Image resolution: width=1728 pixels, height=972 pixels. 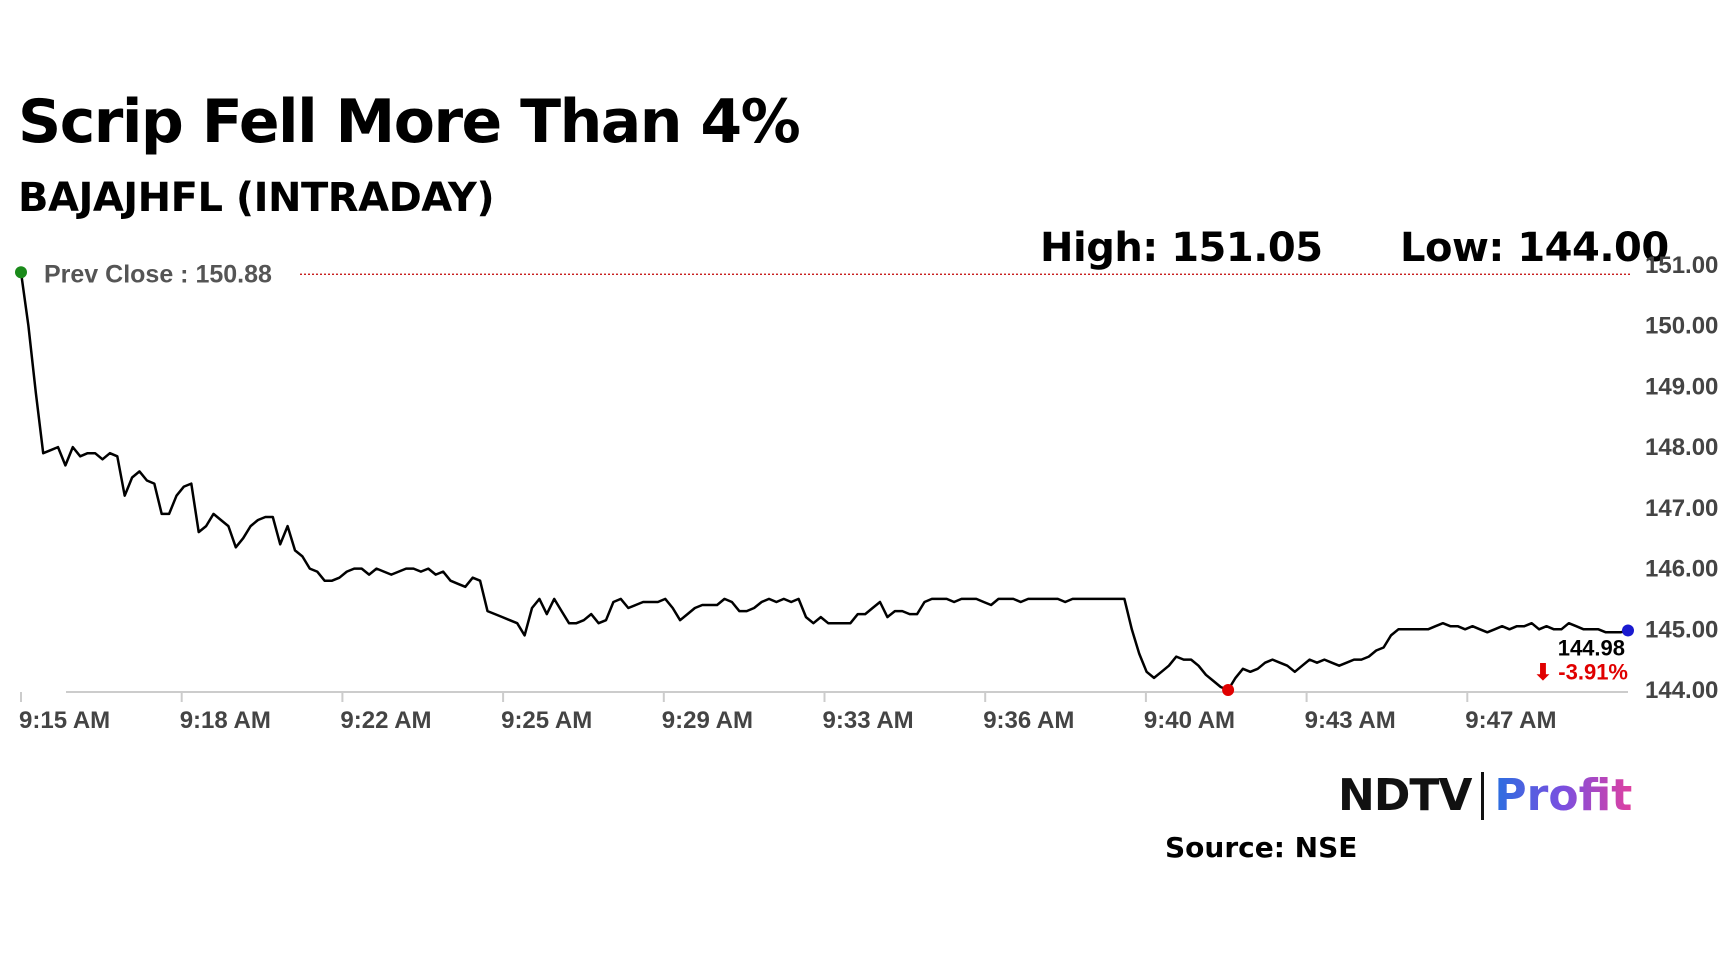 I want to click on prev-close-label: Prev Close : 150.88, so click(x=158, y=274).